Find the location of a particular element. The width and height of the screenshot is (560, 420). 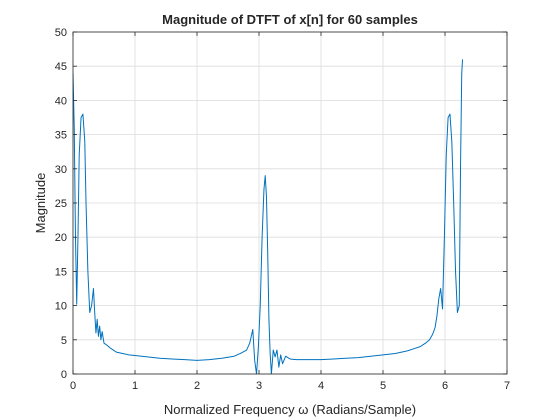

y-tick-label: 0 is located at coordinates (64, 375).